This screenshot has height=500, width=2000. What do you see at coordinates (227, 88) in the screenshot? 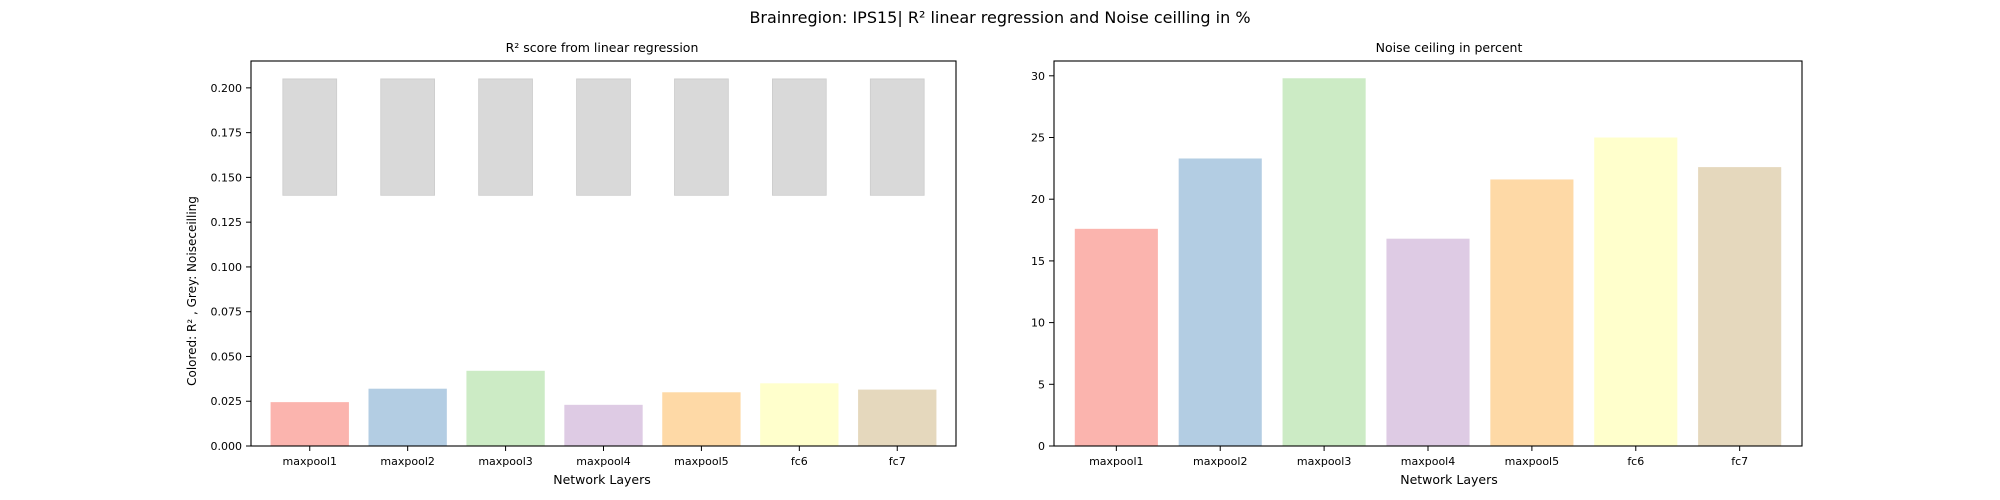
I see `r2-y-tick-label: 0.200` at bounding box center [227, 88].